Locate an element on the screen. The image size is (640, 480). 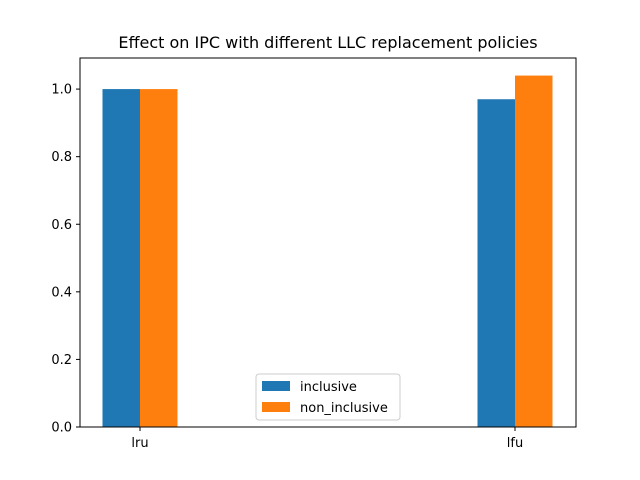
x-tick-label-lfu: lfu is located at coordinates (515, 443).